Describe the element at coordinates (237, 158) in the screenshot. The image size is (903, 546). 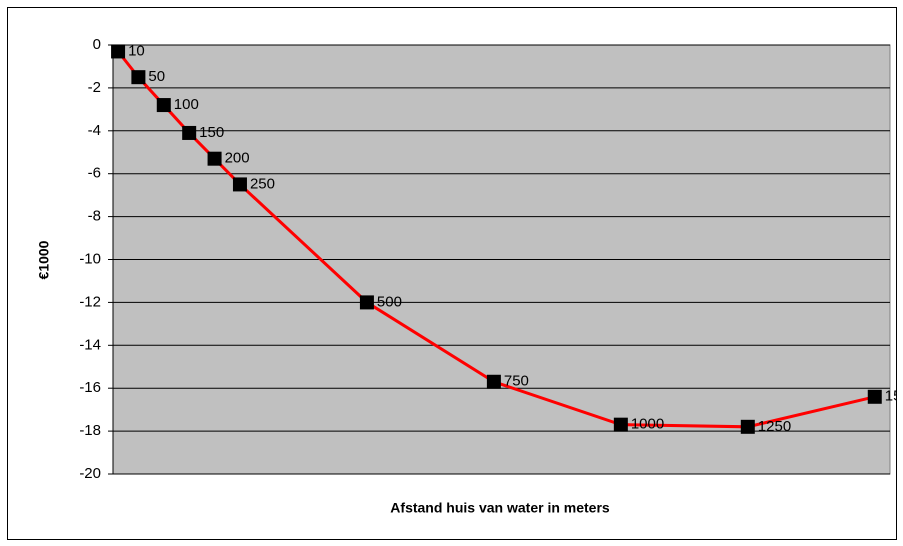
I see `data-label: 200` at that location.